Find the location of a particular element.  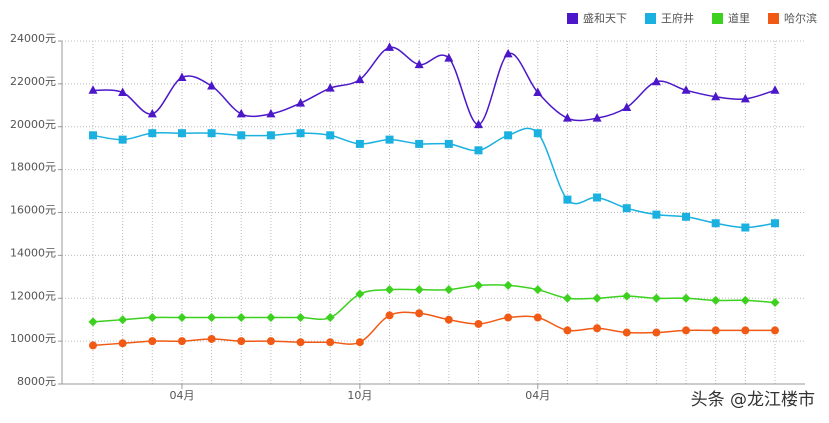

legend-label: 道里 is located at coordinates (739, 18).